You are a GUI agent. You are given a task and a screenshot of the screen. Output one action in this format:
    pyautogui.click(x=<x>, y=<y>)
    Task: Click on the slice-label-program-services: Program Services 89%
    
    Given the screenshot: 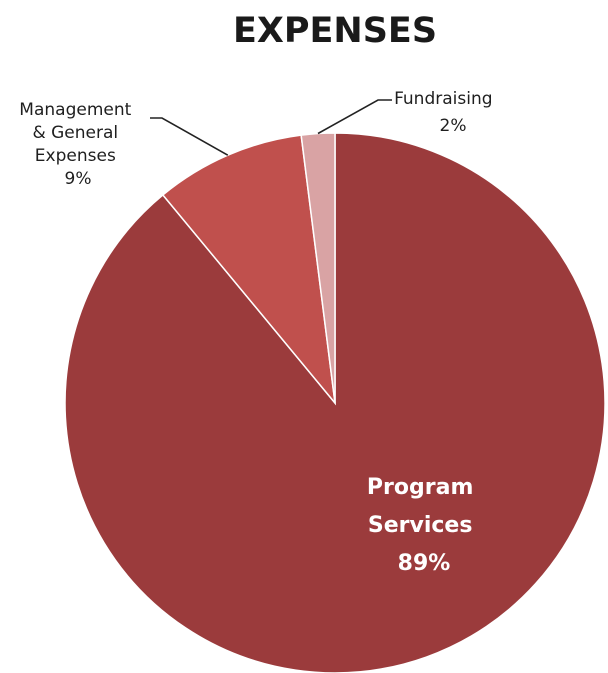 What is the action you would take?
    pyautogui.click(x=424, y=525)
    